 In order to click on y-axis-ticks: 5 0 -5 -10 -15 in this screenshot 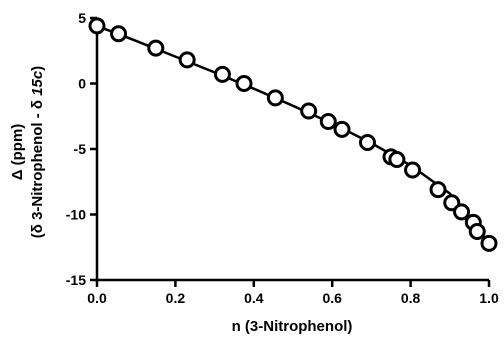, I will do `click(81, 149)`.